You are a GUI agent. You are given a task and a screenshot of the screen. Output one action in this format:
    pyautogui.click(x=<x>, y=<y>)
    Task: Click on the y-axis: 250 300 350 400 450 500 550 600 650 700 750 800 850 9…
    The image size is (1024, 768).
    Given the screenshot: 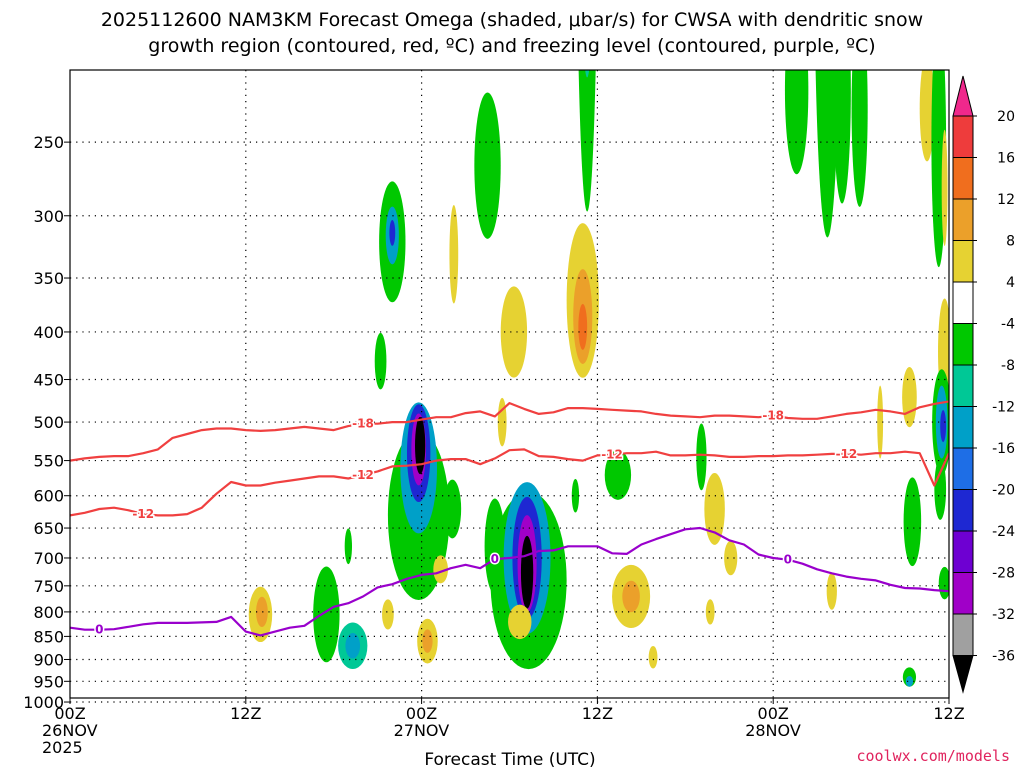 What is the action you would take?
    pyautogui.click(x=46, y=422)
    